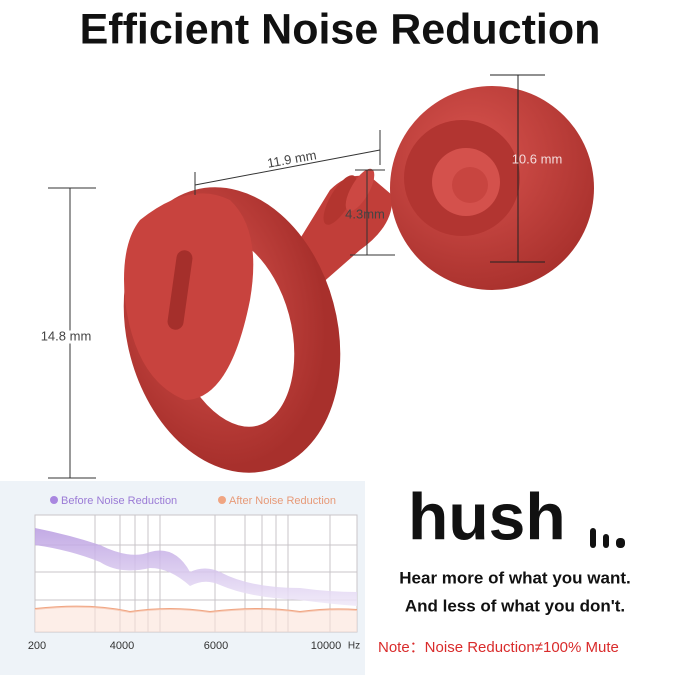  Describe the element at coordinates (515, 605) in the screenshot. I see `tagline: And less of what you don't.` at that location.